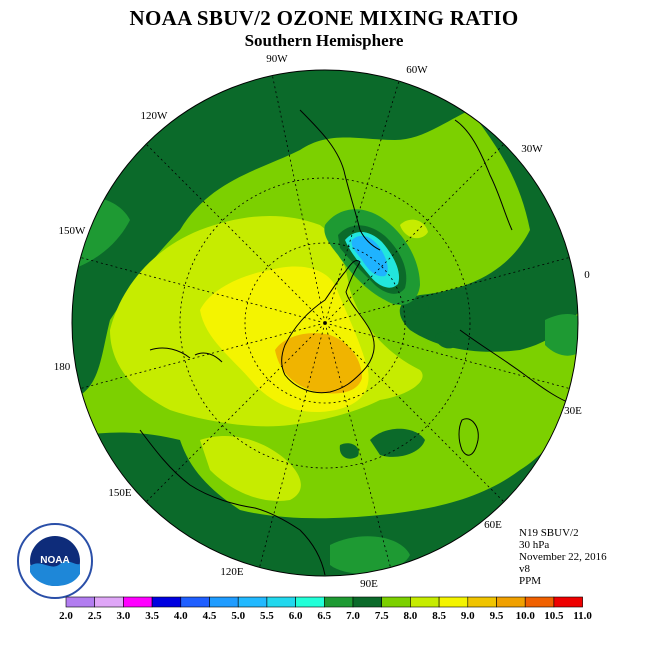  Describe the element at coordinates (497, 616) in the screenshot. I see `colorbar-tick-label: 9.5` at that location.